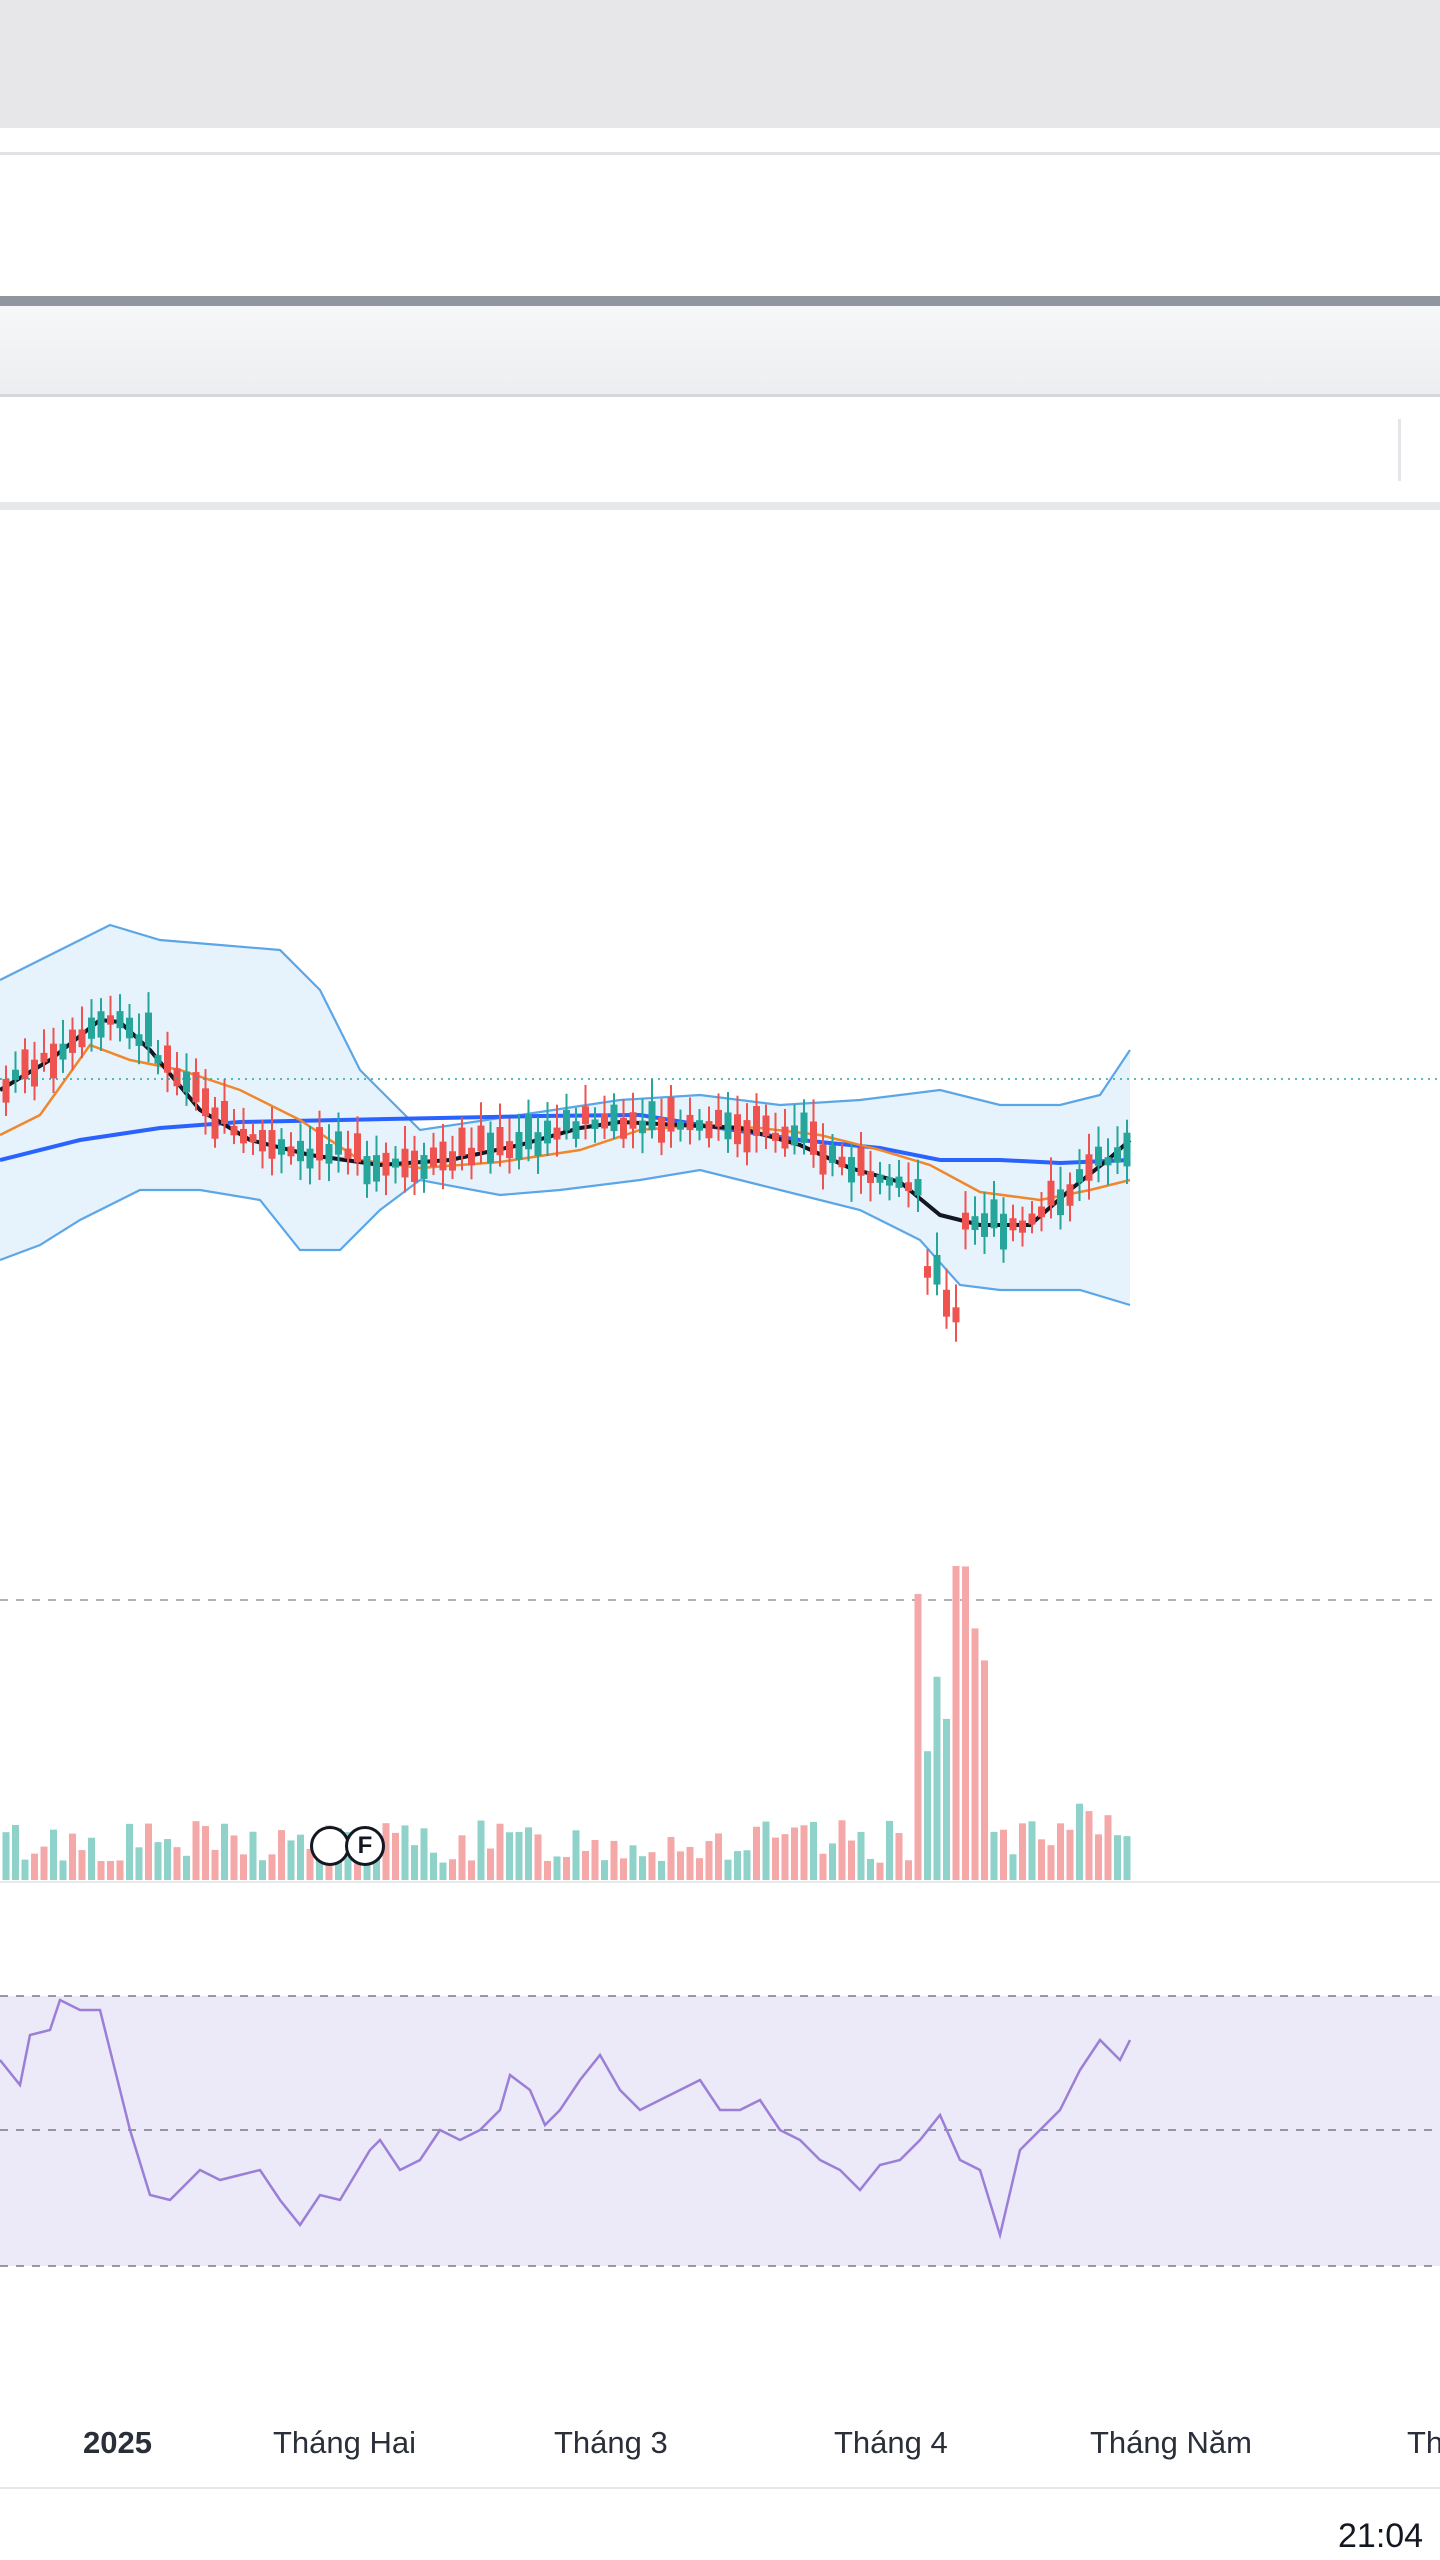  Describe the element at coordinates (720, 301) in the screenshot. I see `panel-separator` at that location.